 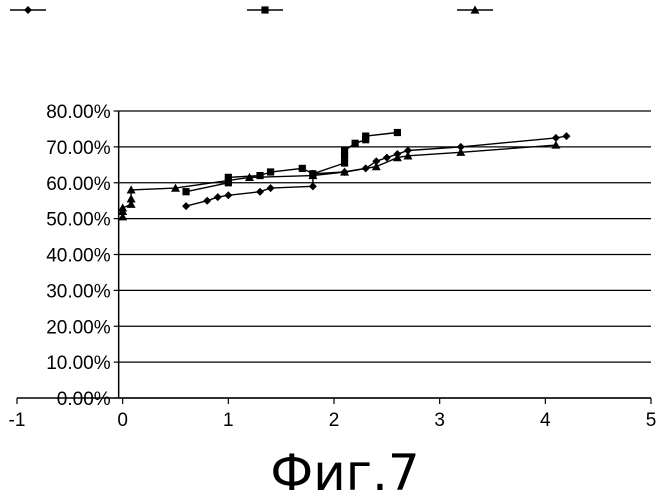 I want to click on x-tick-label: 1, so click(x=228, y=420).